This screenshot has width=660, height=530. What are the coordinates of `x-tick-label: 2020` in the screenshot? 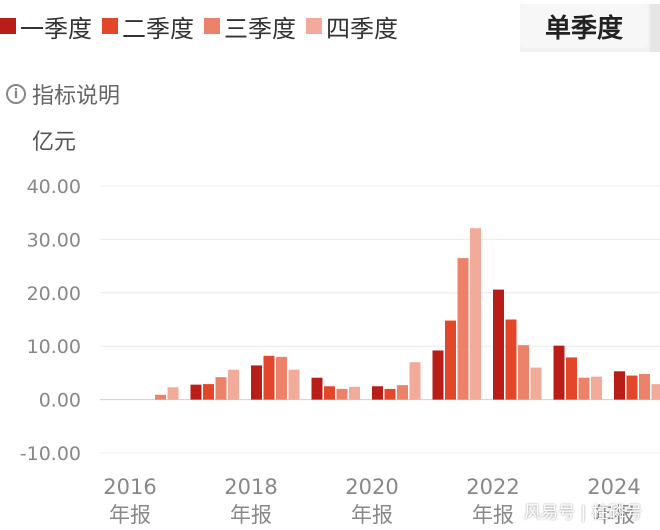 It's located at (371, 487).